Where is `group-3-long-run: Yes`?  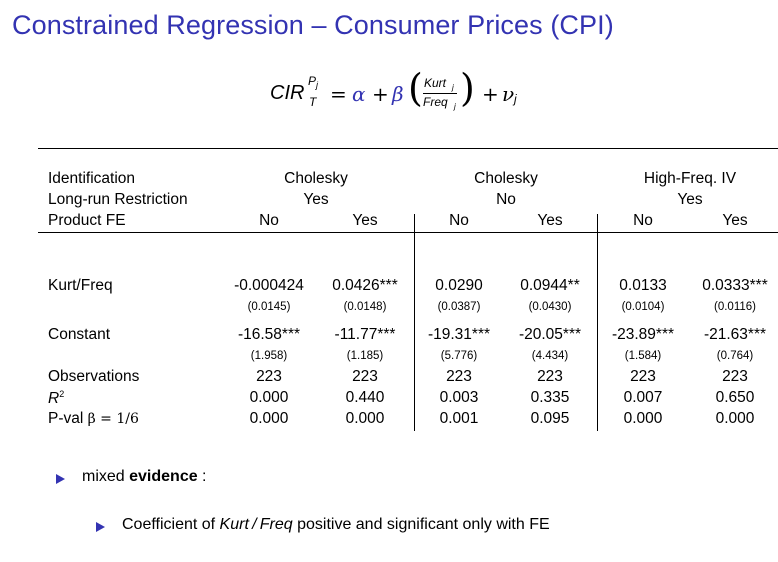
group-3-long-run: Yes is located at coordinates (690, 199).